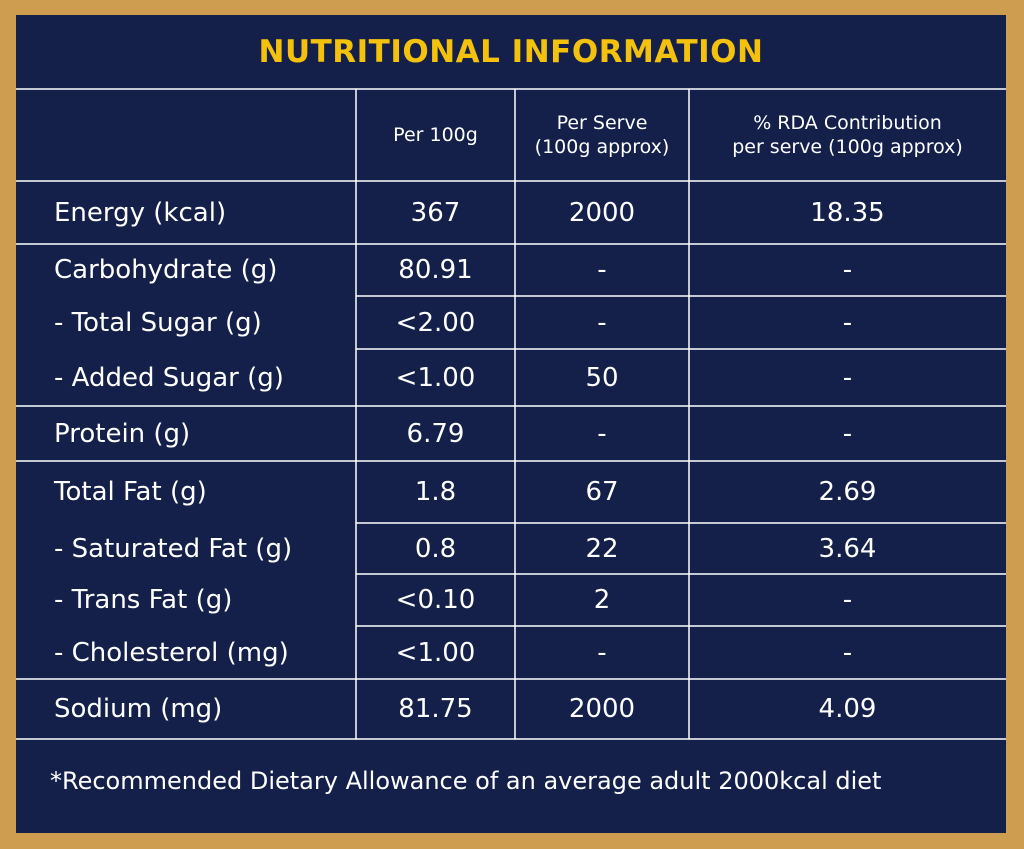 The width and height of the screenshot is (1024, 849). I want to click on page-title: NUTRITIONAL INFORMATION, so click(511, 52).